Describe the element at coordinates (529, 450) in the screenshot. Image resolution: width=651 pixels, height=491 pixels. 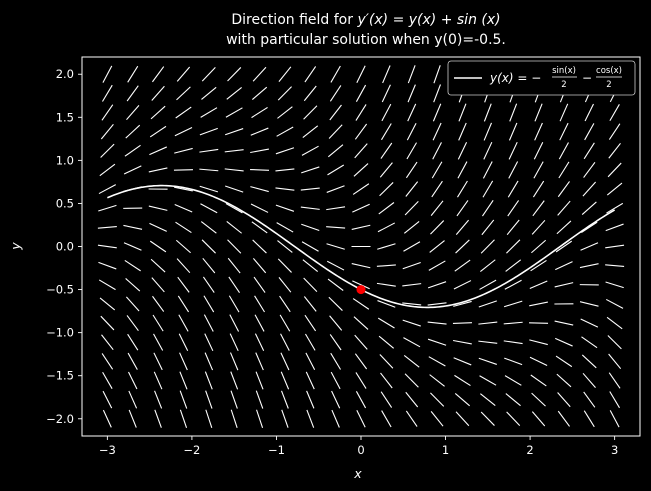
I see `x-tick-label: 2` at that location.